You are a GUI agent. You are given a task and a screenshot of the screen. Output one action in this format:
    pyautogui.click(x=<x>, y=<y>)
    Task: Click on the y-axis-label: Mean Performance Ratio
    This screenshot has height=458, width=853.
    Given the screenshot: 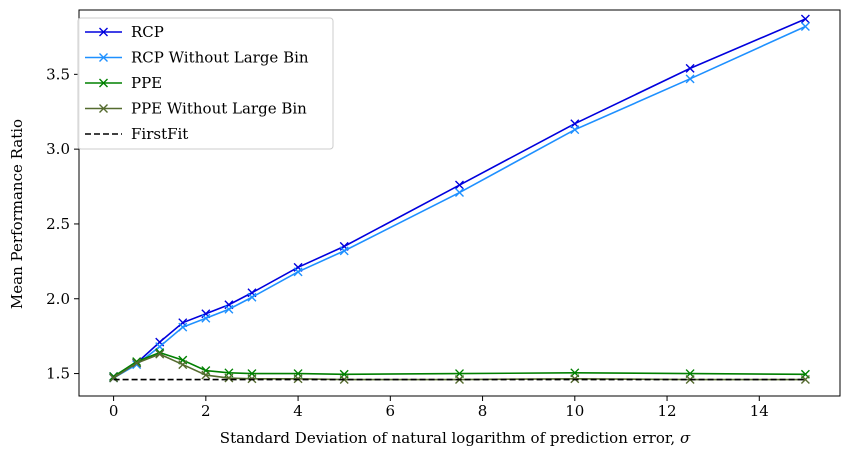 What is the action you would take?
    pyautogui.click(x=17, y=214)
    